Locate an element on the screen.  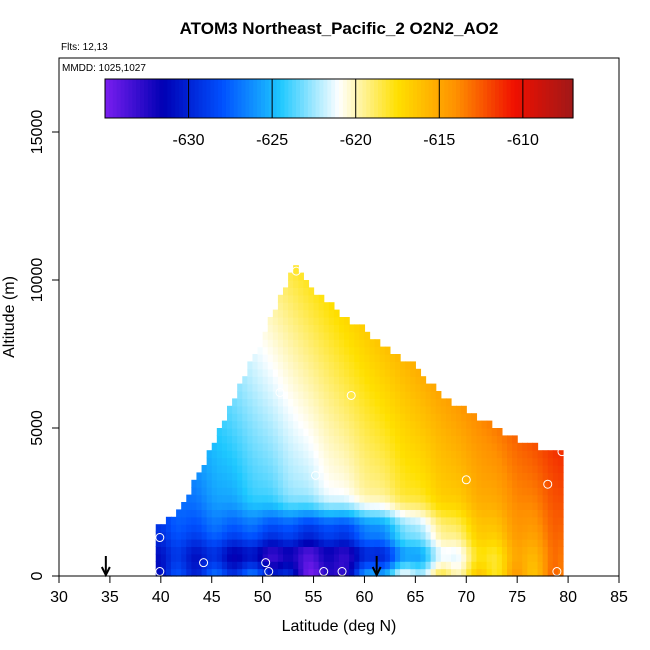
flight-arrows is located at coordinates (241, 567).